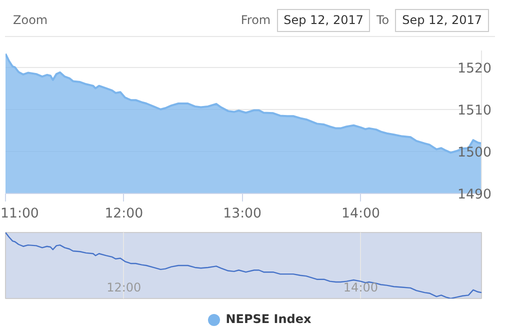 The height and width of the screenshot is (336, 509). What do you see at coordinates (255, 19) in the screenshot?
I see `text: From` at bounding box center [255, 19].